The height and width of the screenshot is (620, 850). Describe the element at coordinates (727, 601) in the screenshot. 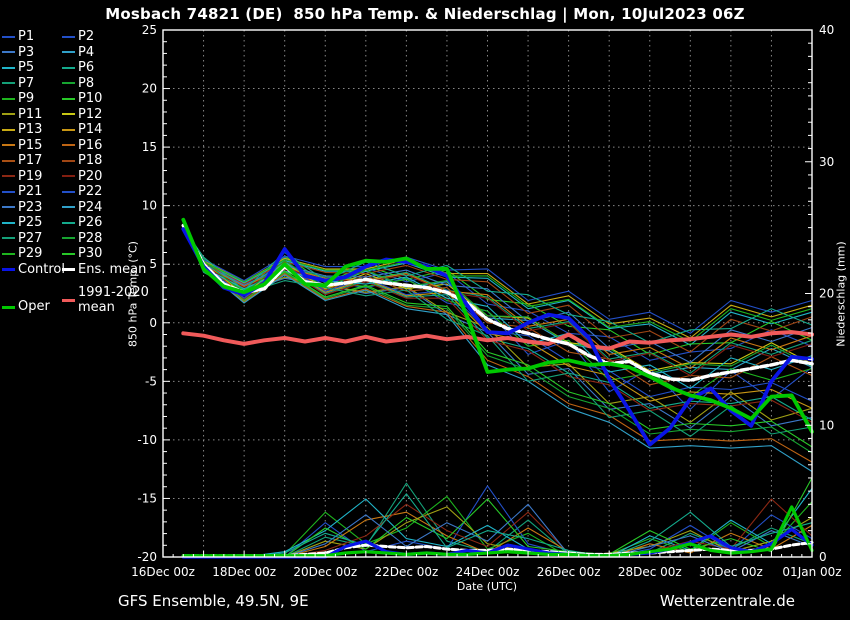

I see `site-credit-text: Wetterzentrale.de` at that location.